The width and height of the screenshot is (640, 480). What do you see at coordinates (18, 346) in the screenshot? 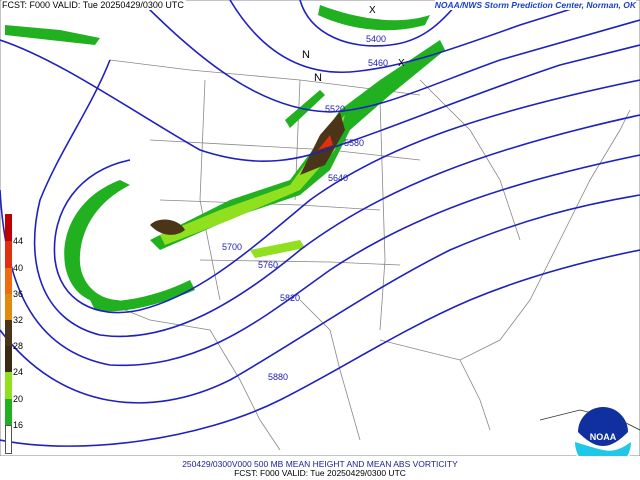
I see `colorbar-label: 28` at bounding box center [18, 346].